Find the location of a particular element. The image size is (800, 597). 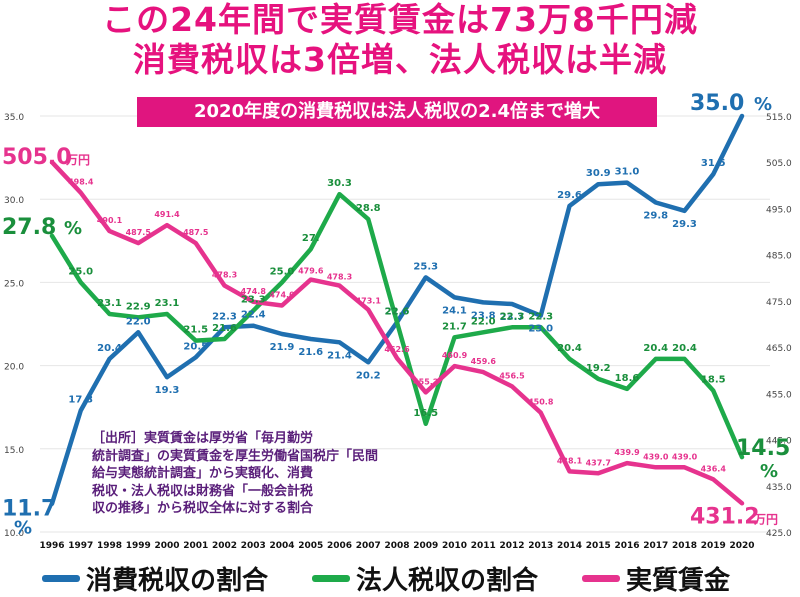

end-unit-label: 万円 is located at coordinates (765, 519).